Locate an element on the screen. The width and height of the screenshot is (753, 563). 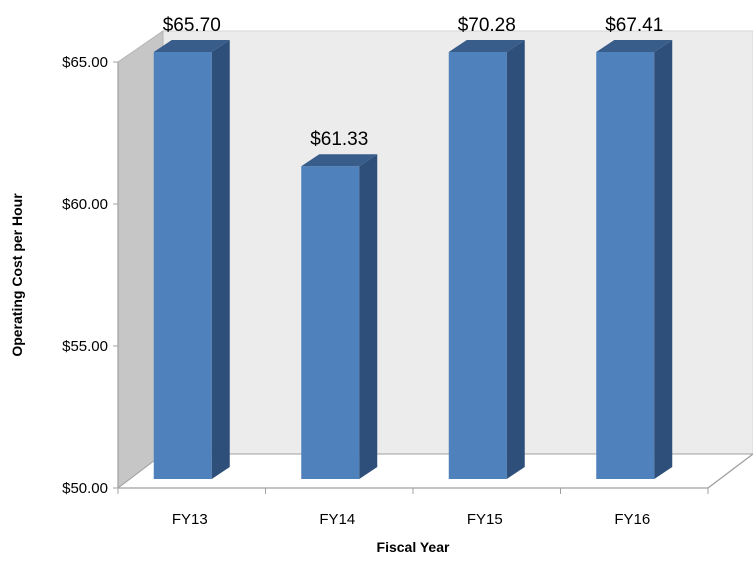
y-axis-title: Operating Cost per Hour is located at coordinates (17, 275).